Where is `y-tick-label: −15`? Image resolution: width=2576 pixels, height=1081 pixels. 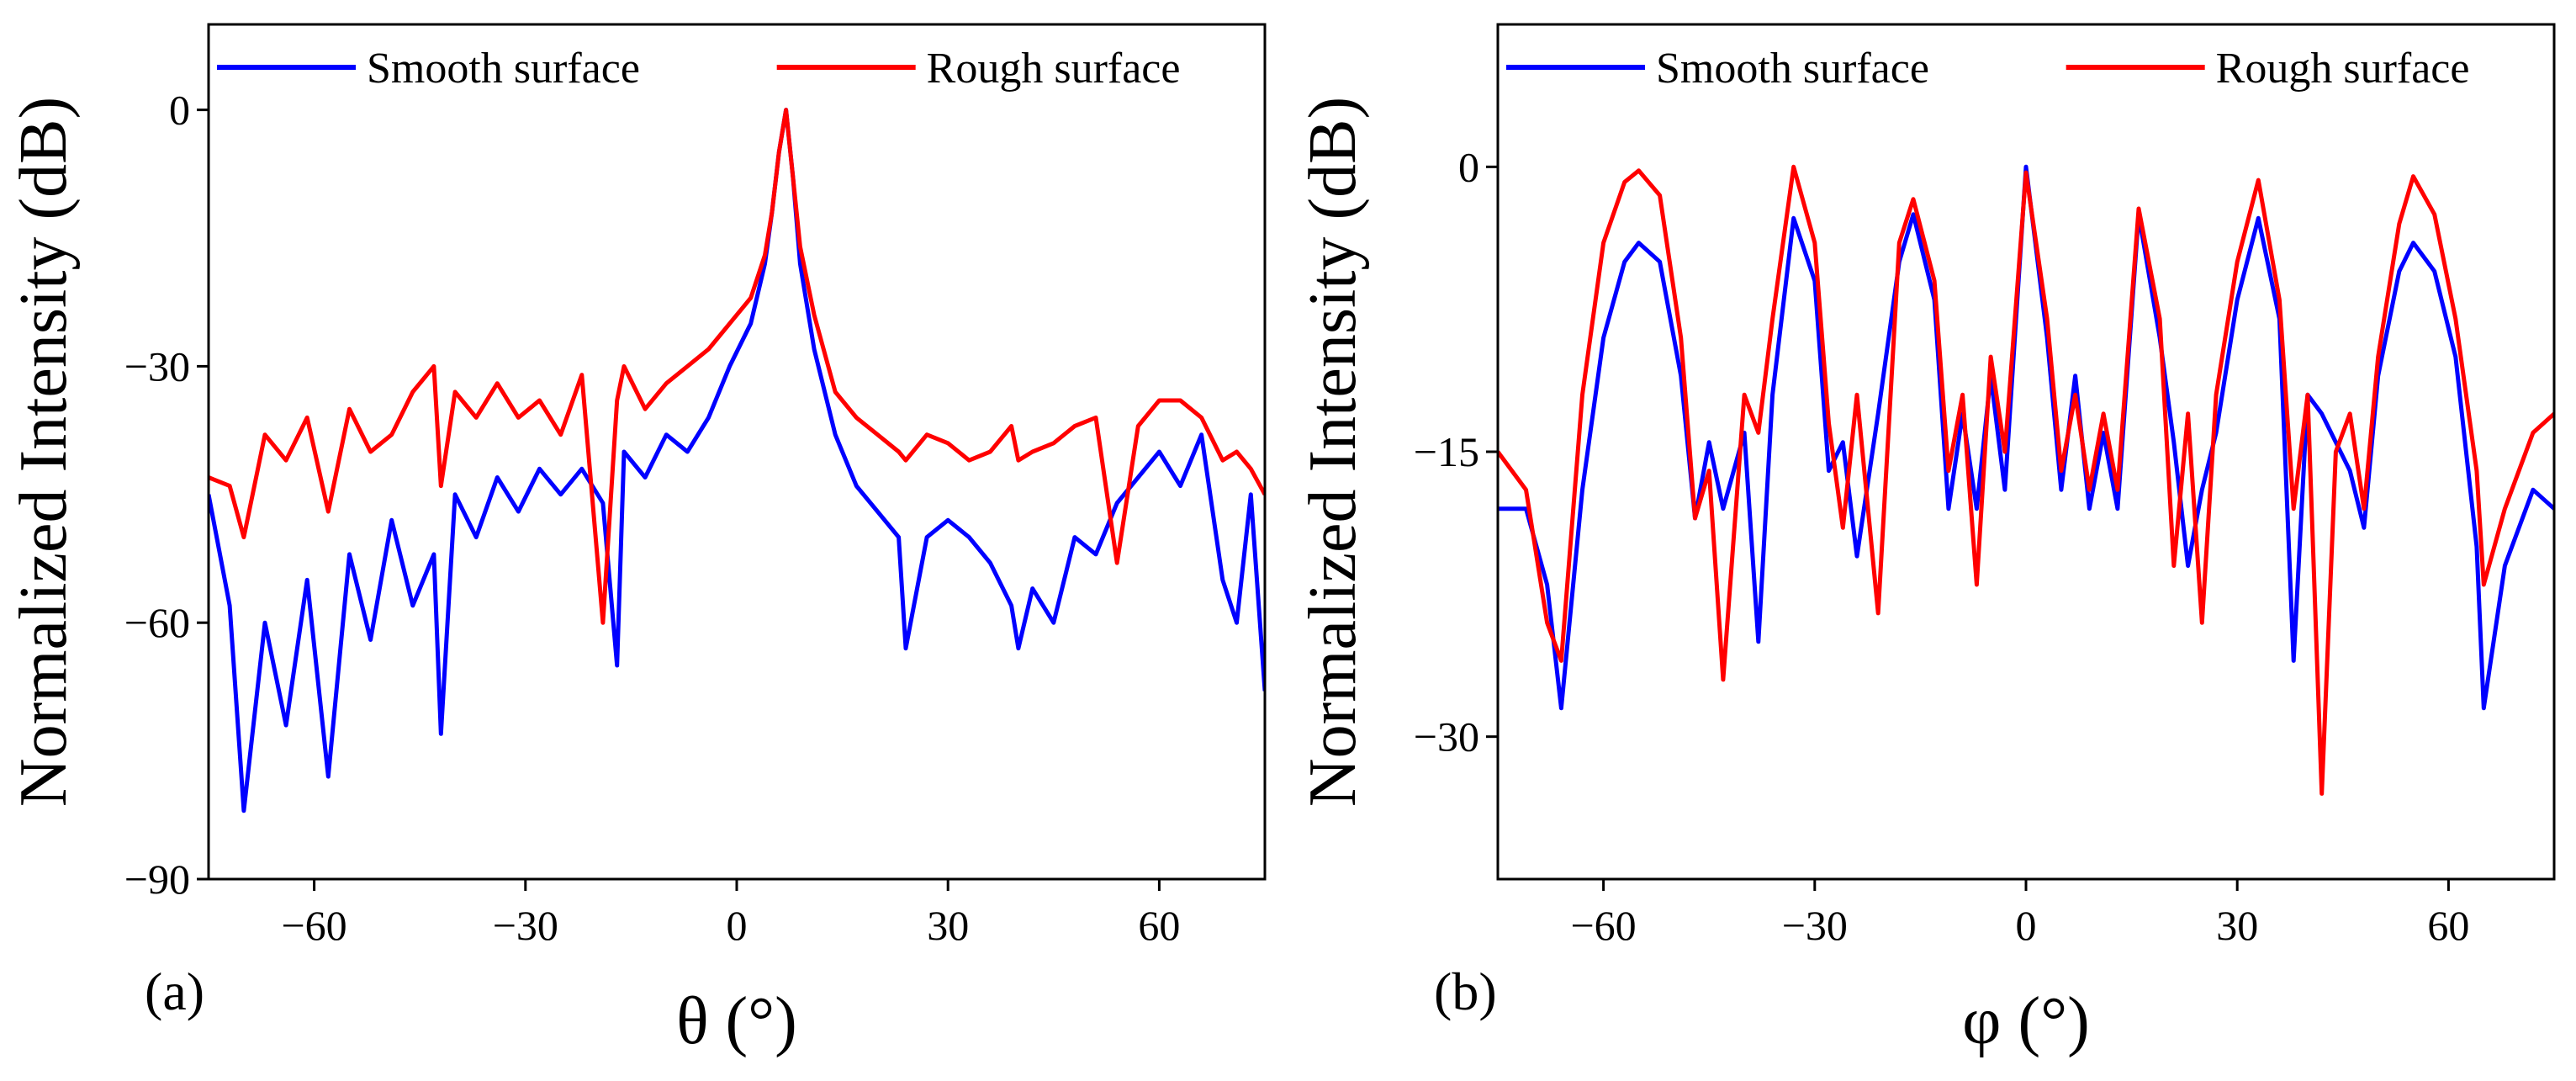
y-tick-label: −15 is located at coordinates (1446, 451).